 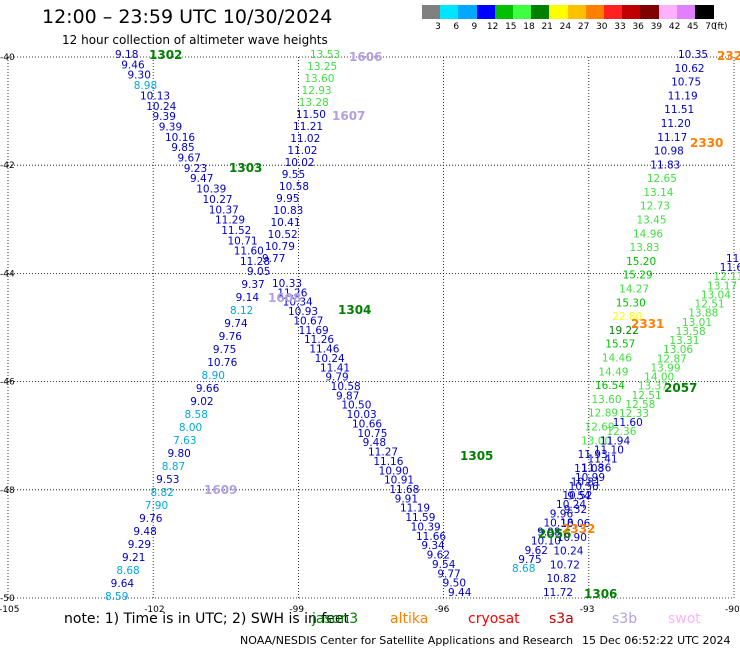 I want to click on wave-value: 13.58, so click(x=691, y=332).